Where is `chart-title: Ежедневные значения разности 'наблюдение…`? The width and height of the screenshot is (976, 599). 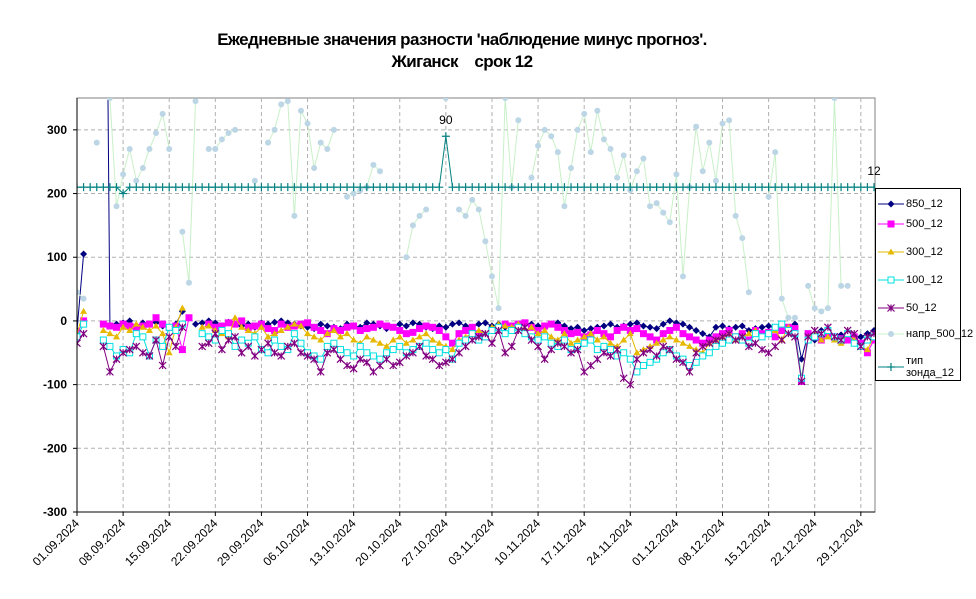 chart-title: Ежедневные значения разности 'наблюдение… is located at coordinates (462, 39).